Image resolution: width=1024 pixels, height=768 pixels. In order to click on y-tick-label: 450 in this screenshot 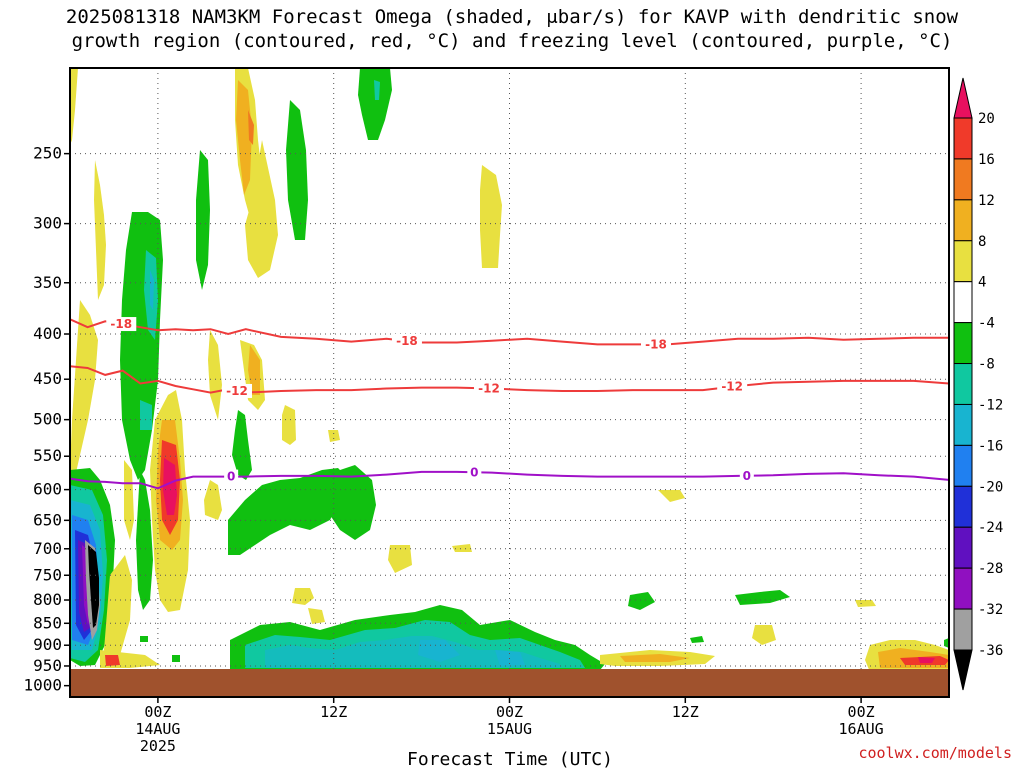, I will do `click(47, 378)`.